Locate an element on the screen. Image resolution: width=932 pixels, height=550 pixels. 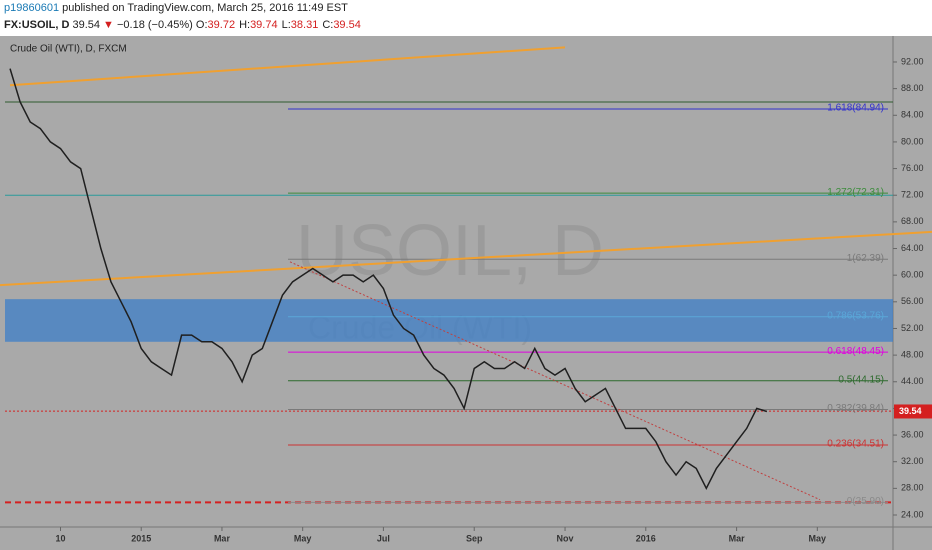
ohlc-value: 38.31 is located at coordinates (304, 25).